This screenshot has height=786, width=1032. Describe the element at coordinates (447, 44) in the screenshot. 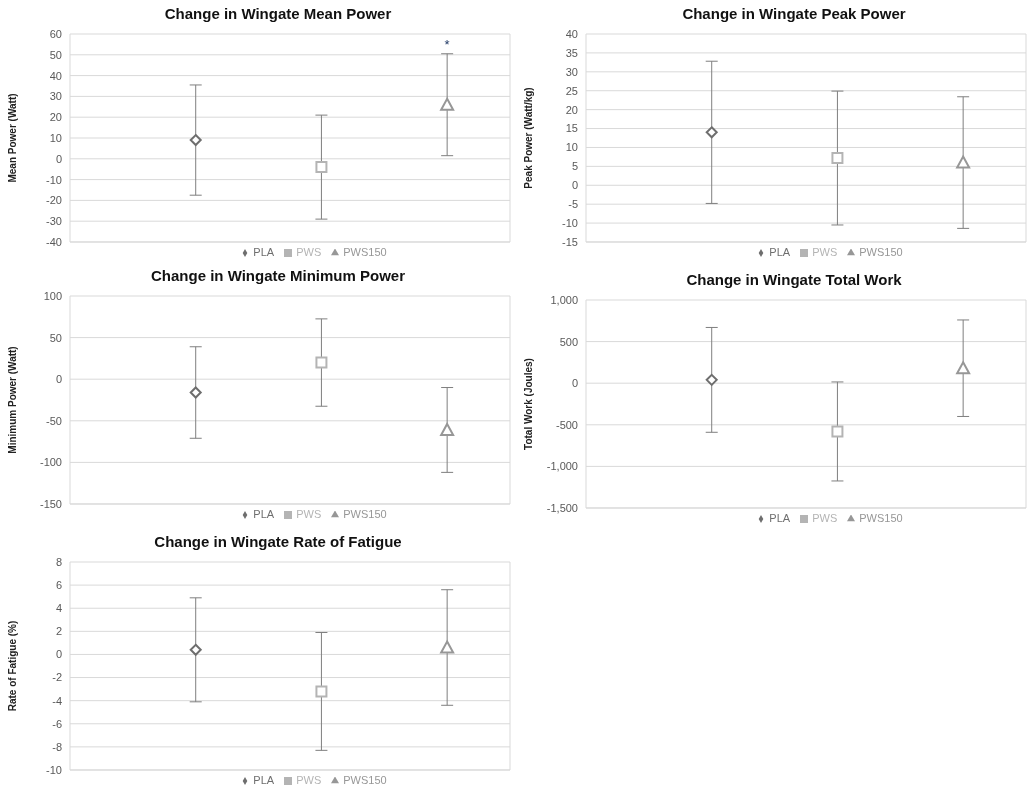

I see `annotation: *` at that location.